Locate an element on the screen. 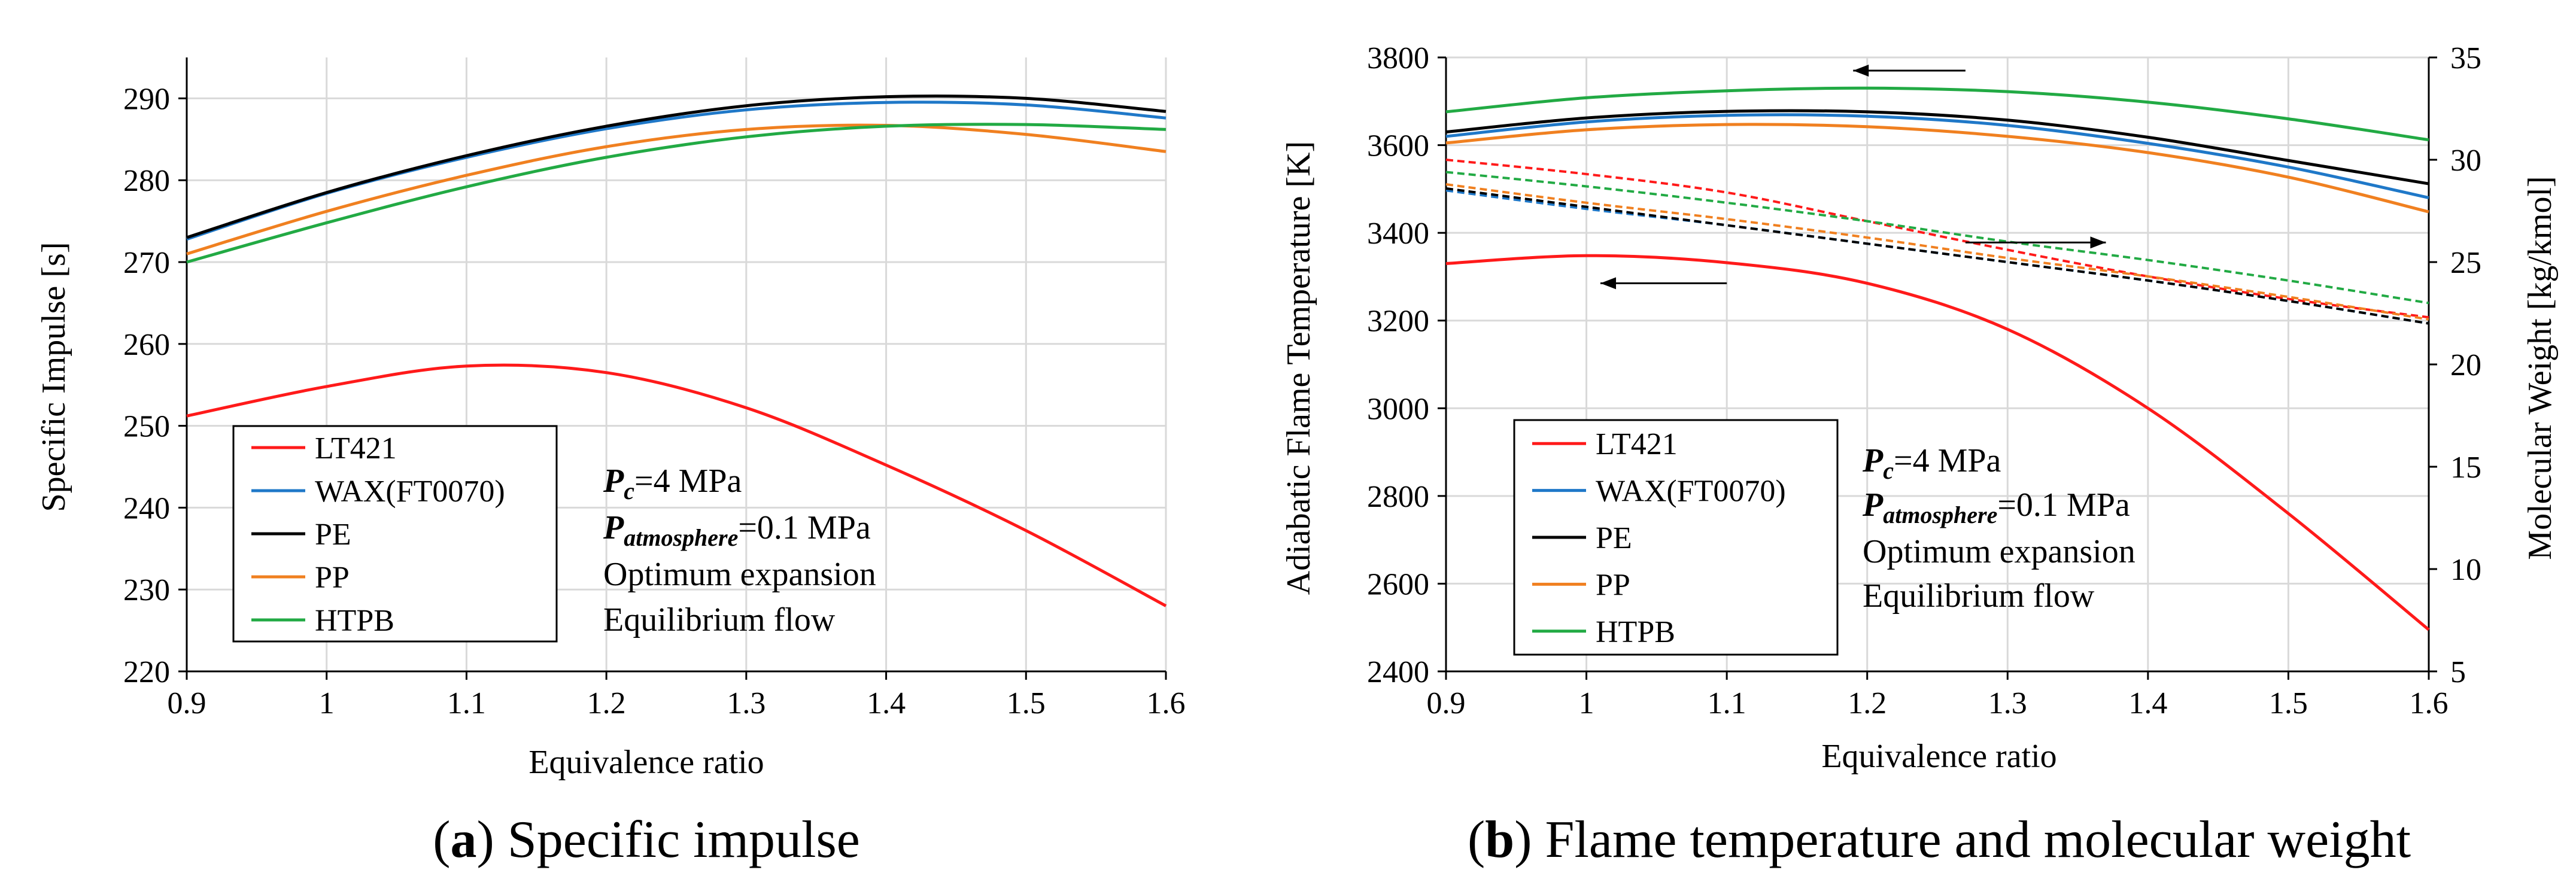 This screenshot has width=2576, height=888. b-x-tick-label: 0.9 is located at coordinates (1446, 703).